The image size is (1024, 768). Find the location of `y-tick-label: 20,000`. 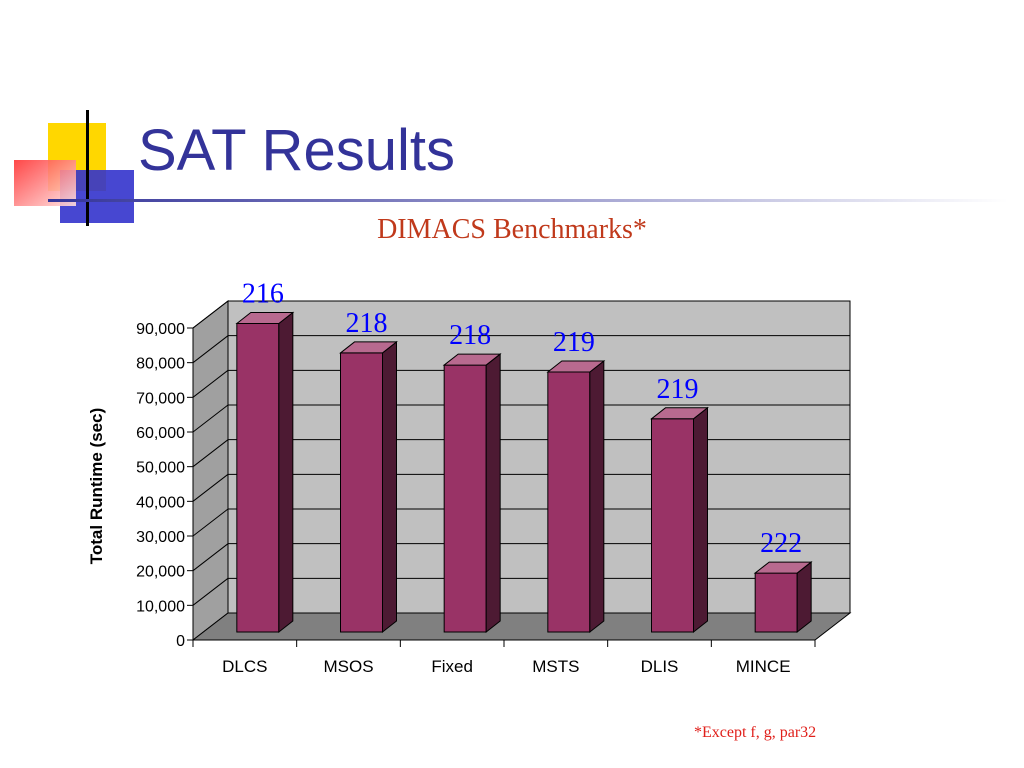

y-tick-label: 20,000 is located at coordinates (160, 572).